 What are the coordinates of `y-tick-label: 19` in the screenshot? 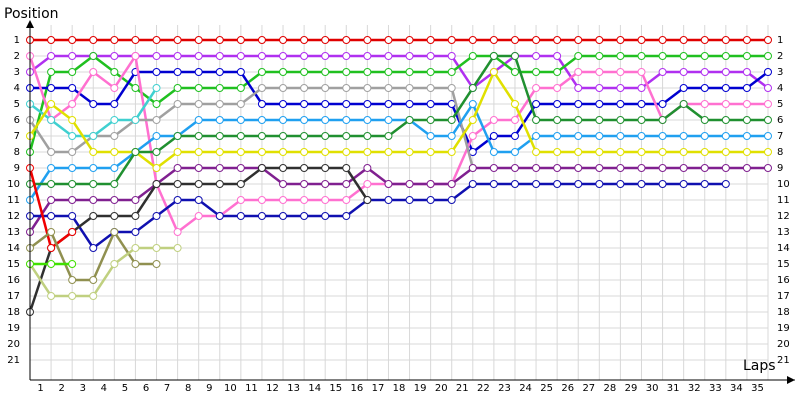 It's located at (13, 328).